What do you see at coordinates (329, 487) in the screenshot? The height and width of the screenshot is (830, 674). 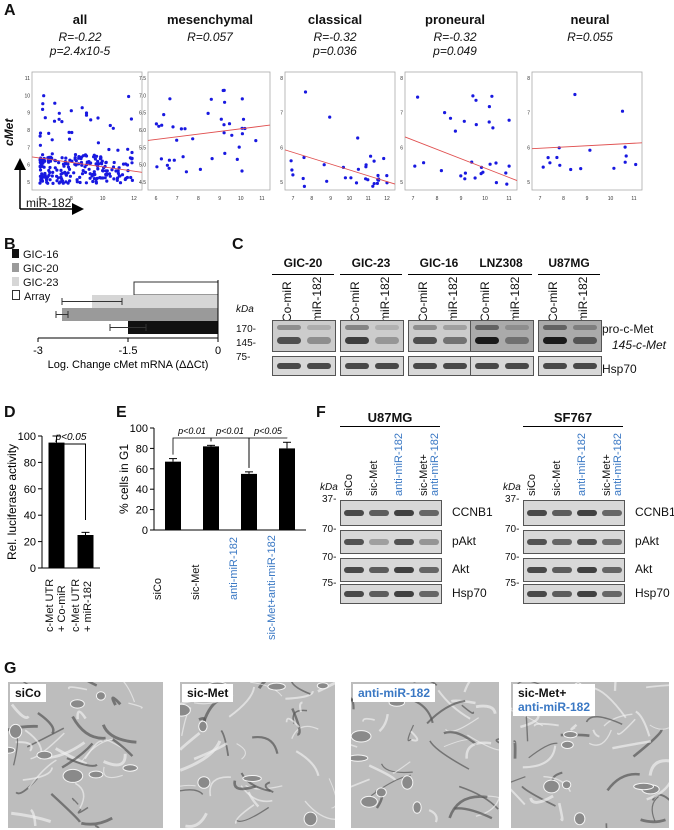 I see `kda-label: kDa` at bounding box center [329, 487].